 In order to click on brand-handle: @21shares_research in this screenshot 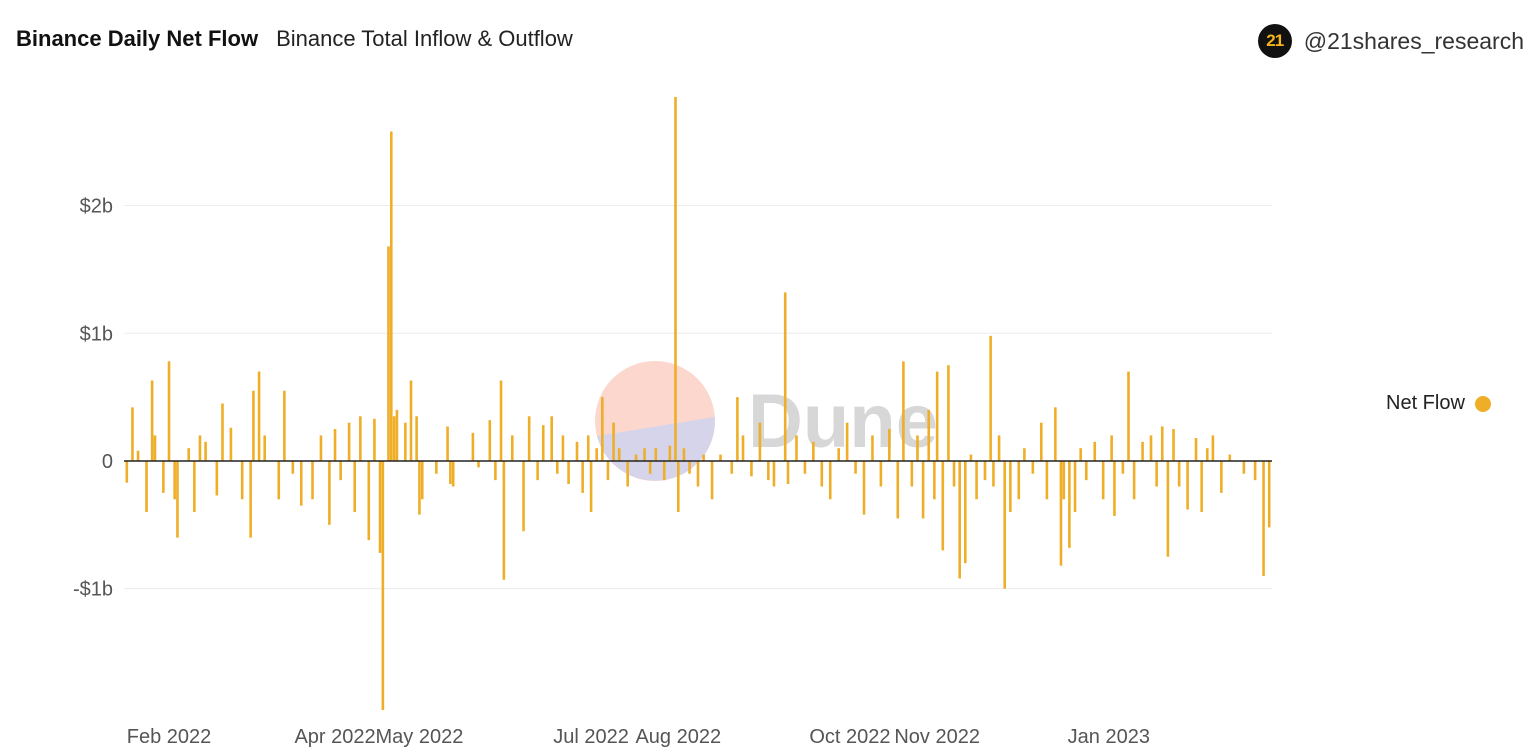, I will do `click(1413, 40)`.